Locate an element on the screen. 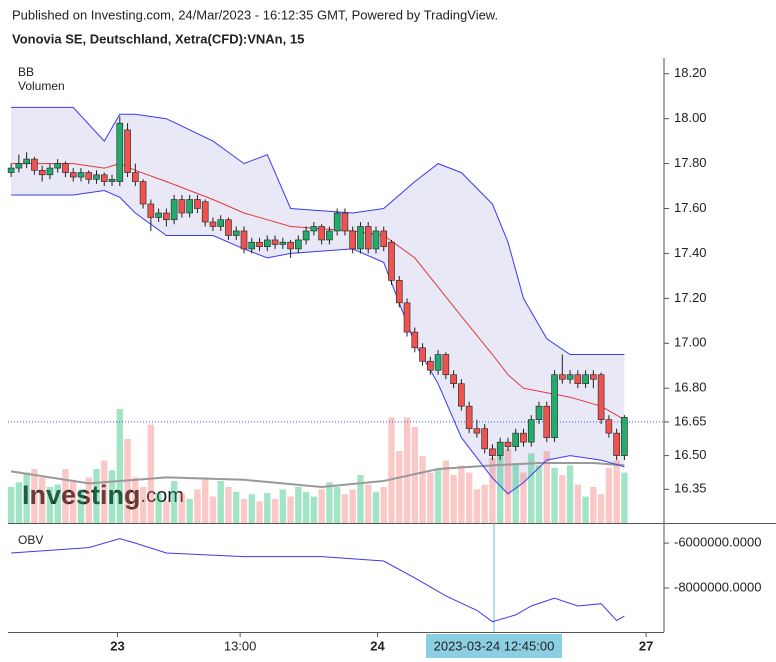  y-tick-label: 18.00 is located at coordinates (690, 117).